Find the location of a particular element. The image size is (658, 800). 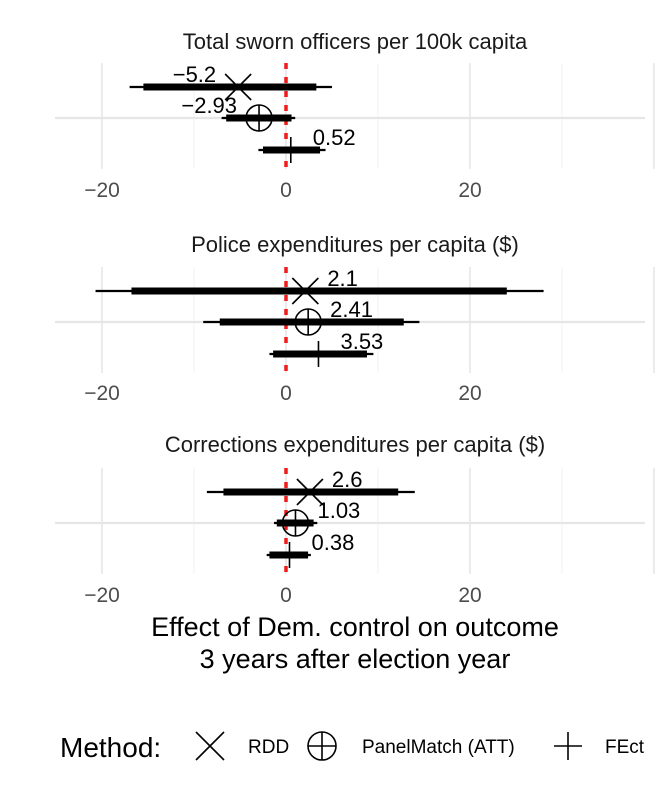

estimate-fect: 0.52 is located at coordinates (307, 144).